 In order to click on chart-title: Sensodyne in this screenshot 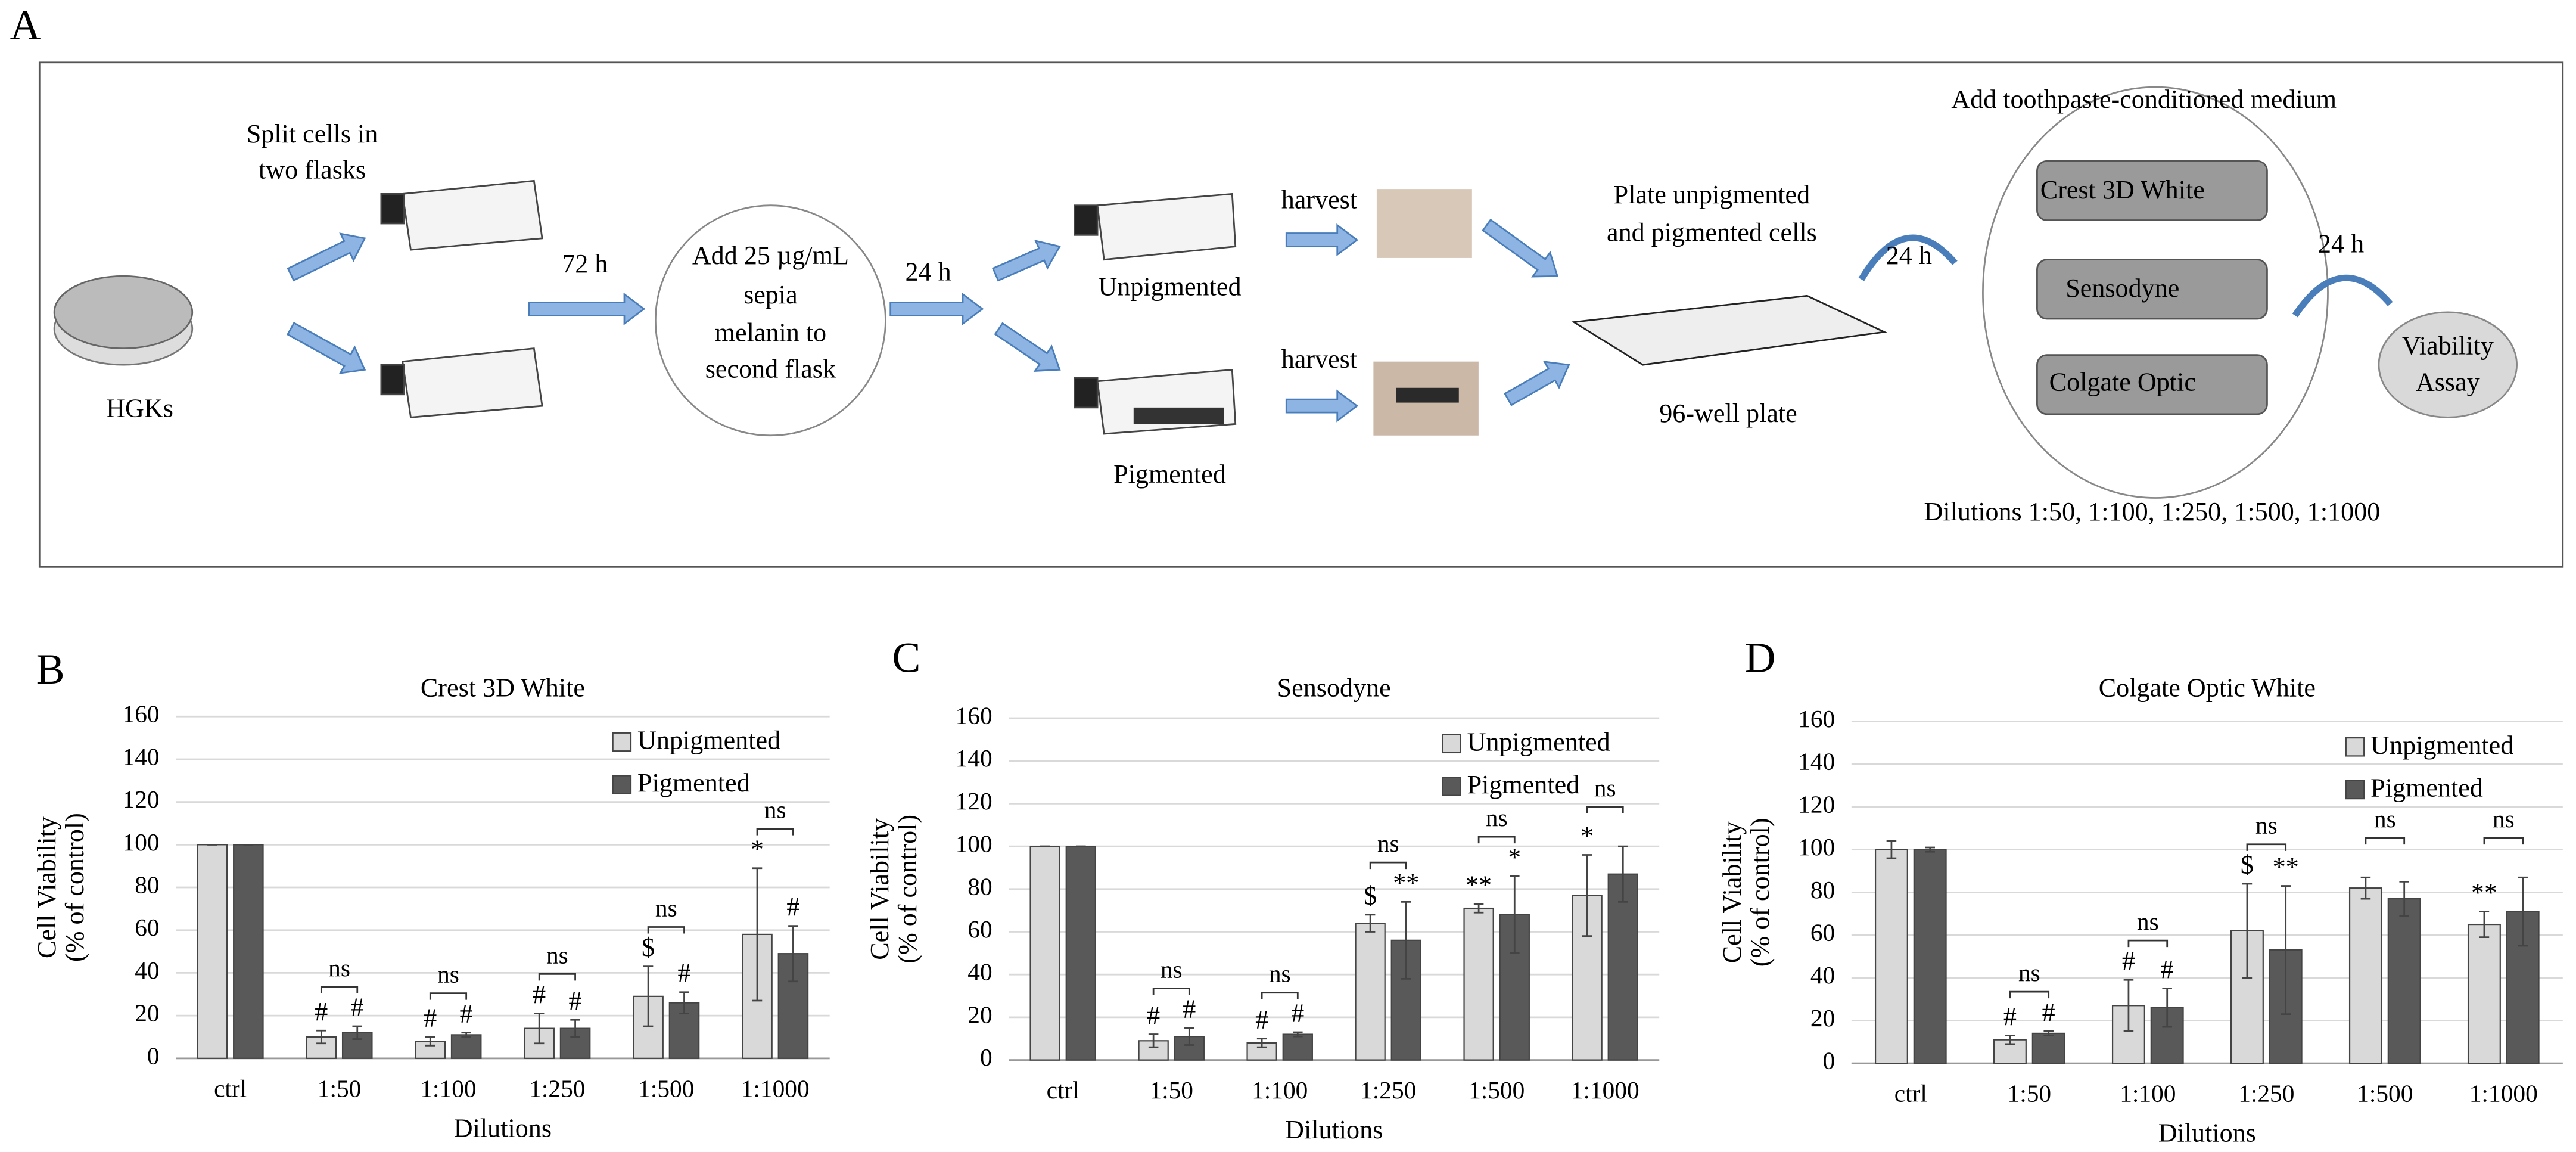, I will do `click(1334, 687)`.